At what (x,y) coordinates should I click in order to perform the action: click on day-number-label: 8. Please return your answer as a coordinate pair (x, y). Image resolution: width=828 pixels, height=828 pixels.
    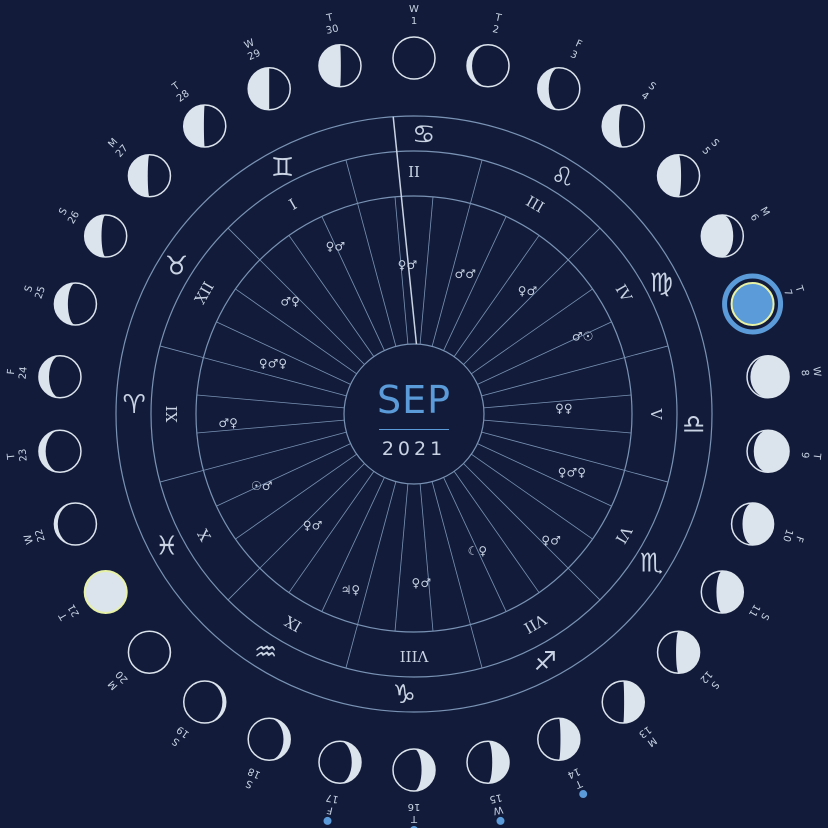
    Looking at the image, I should click on (805, 372).